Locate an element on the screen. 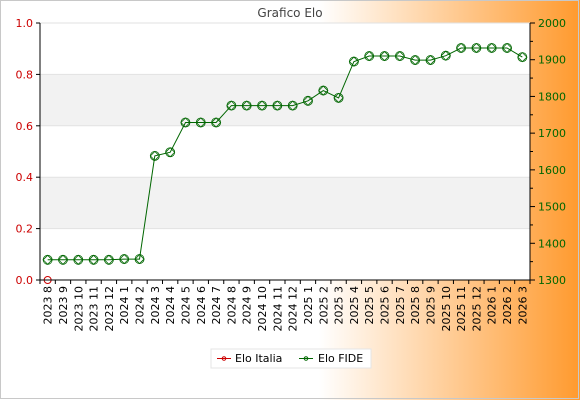 The width and height of the screenshot is (580, 400). y-right-tick-label: 1500 is located at coordinates (552, 207).